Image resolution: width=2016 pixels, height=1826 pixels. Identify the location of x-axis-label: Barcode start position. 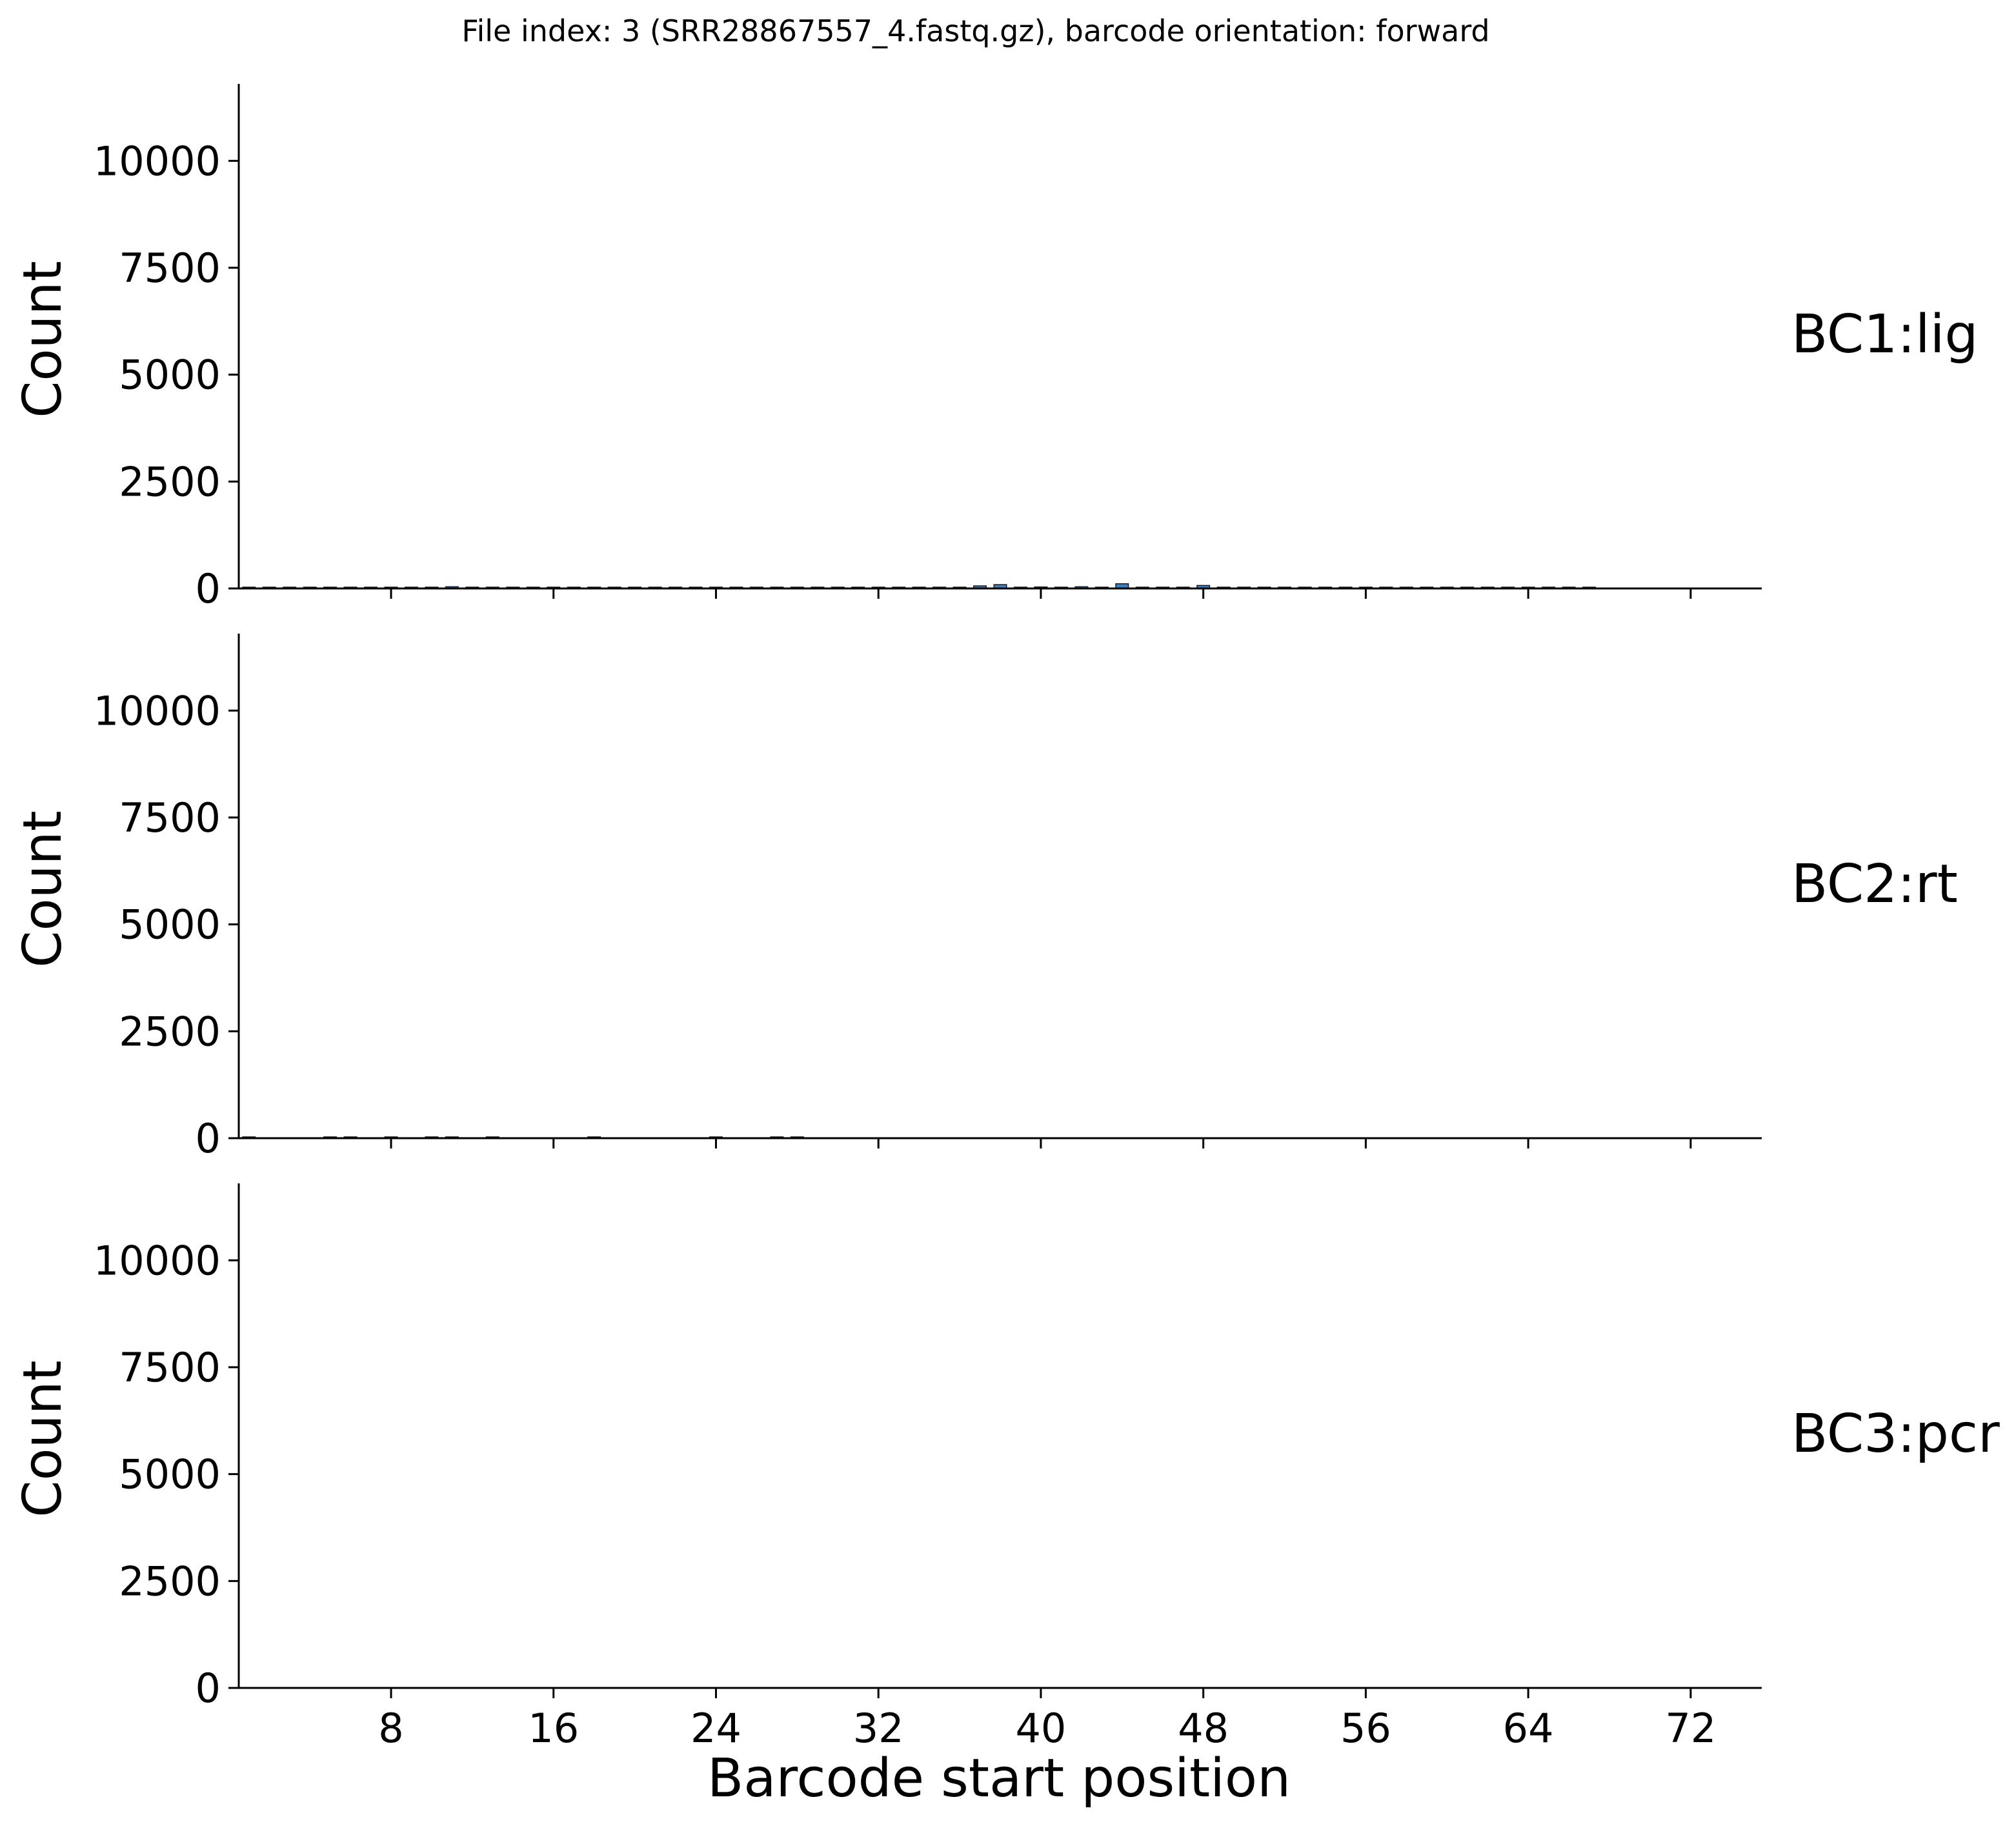
(999, 1778).